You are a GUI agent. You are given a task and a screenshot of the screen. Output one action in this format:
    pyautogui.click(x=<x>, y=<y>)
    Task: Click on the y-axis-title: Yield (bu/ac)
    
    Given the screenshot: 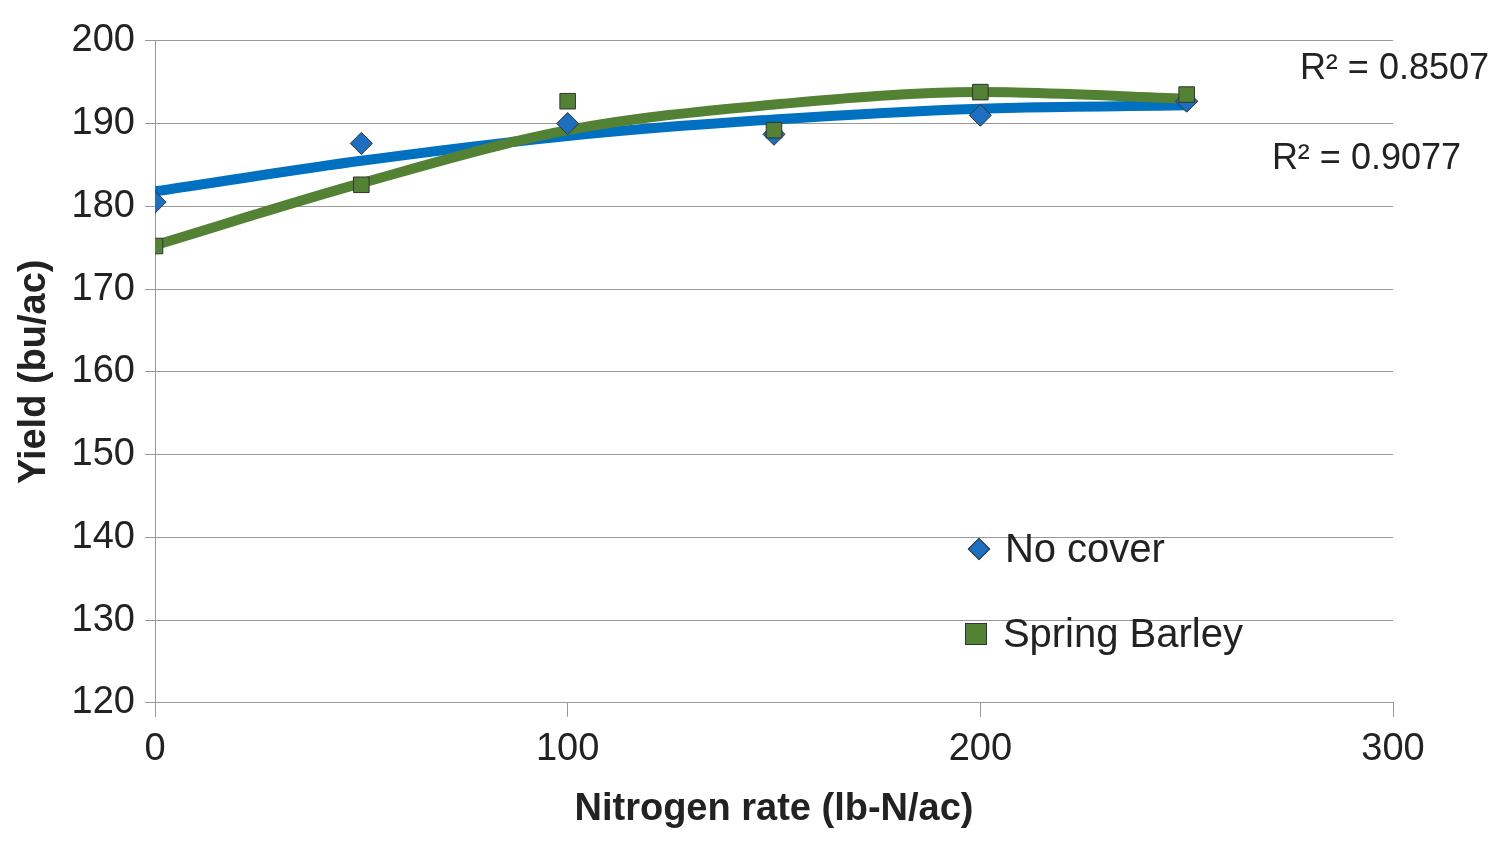 What is the action you would take?
    pyautogui.click(x=32, y=372)
    